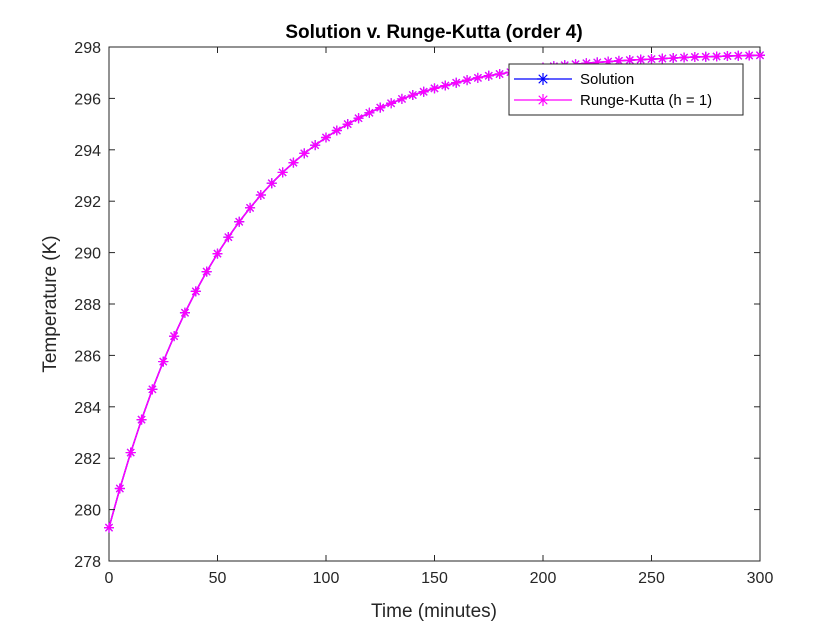 This screenshot has height=635, width=840. I want to click on y-tick-label: 280, so click(87, 511).